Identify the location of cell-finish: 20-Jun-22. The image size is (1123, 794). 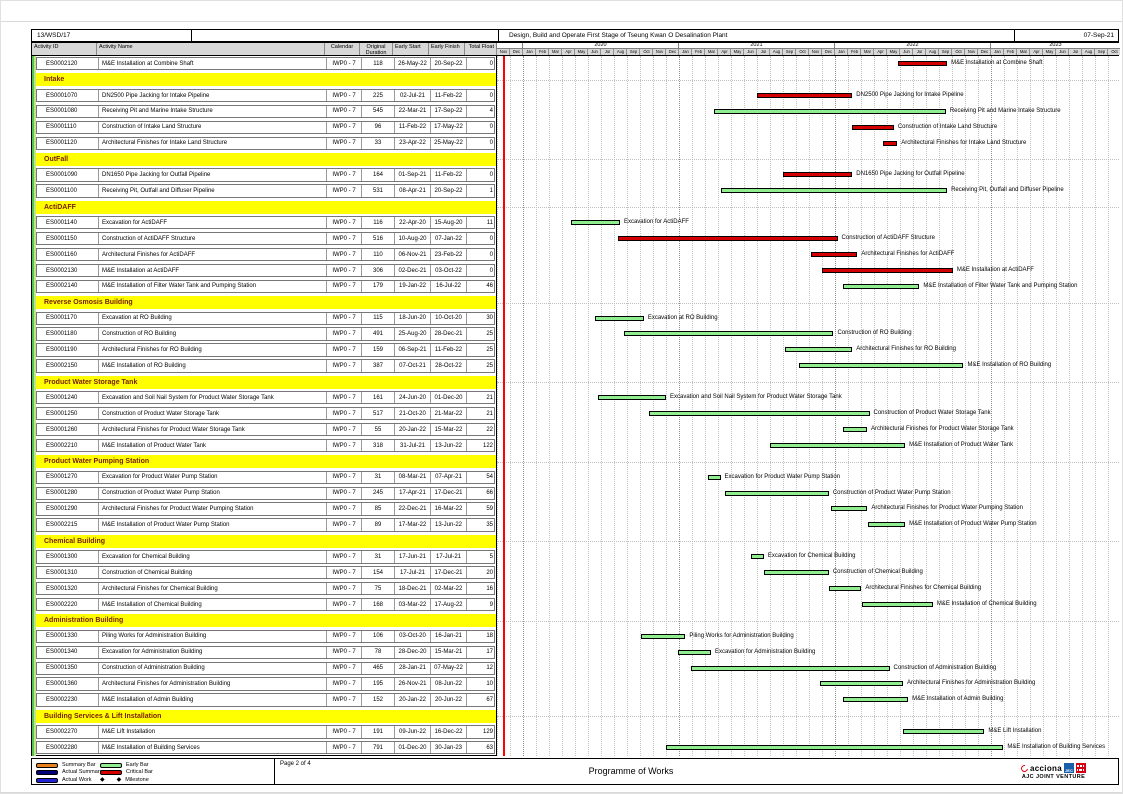
(448, 700).